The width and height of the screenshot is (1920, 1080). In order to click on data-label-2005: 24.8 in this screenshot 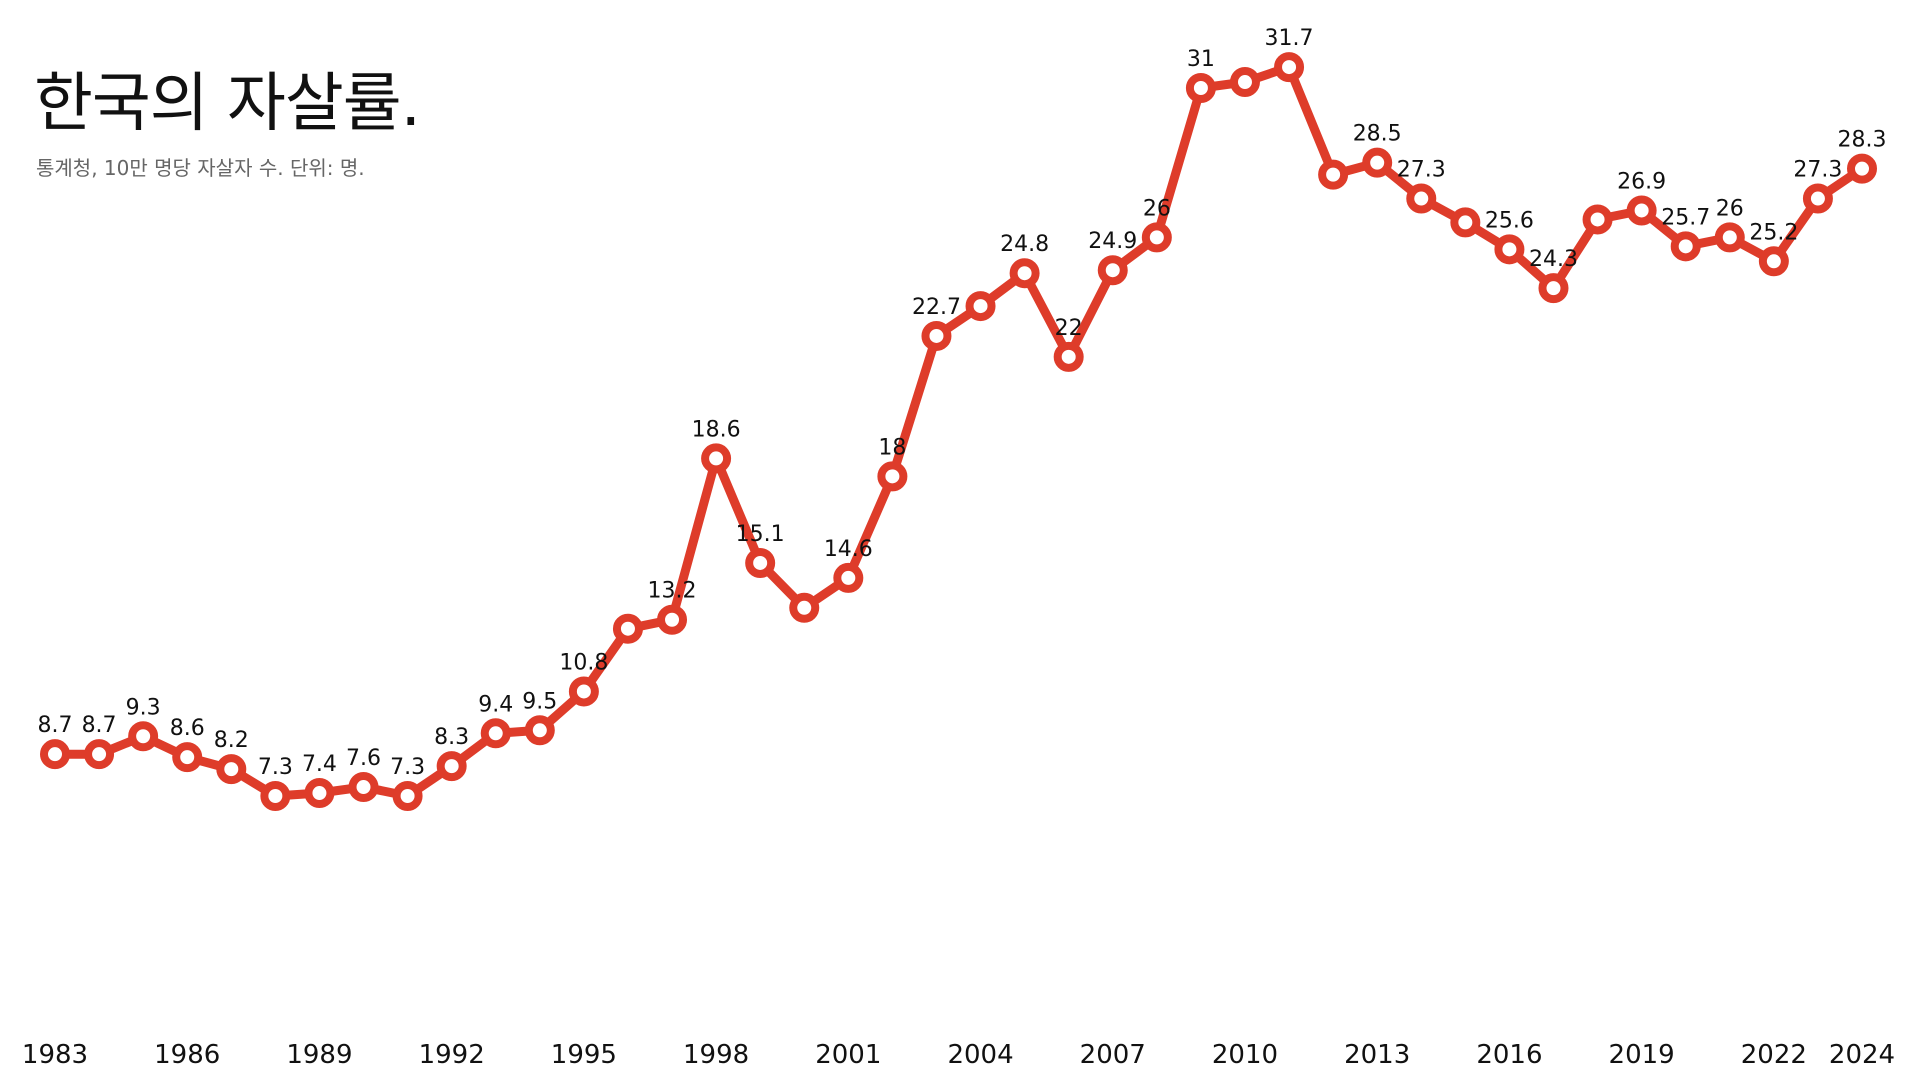, I will do `click(1024, 244)`.